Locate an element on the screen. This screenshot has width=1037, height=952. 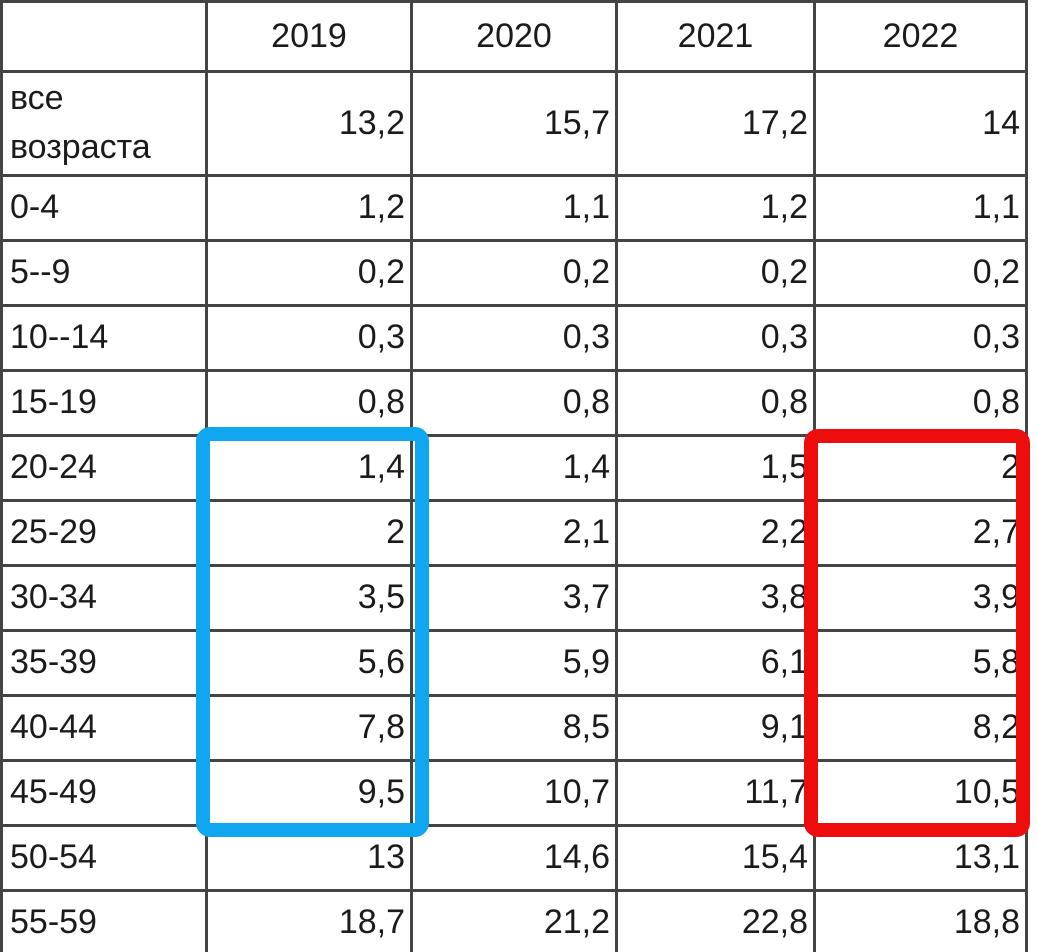
value-cell: 1,5 is located at coordinates (715, 467).